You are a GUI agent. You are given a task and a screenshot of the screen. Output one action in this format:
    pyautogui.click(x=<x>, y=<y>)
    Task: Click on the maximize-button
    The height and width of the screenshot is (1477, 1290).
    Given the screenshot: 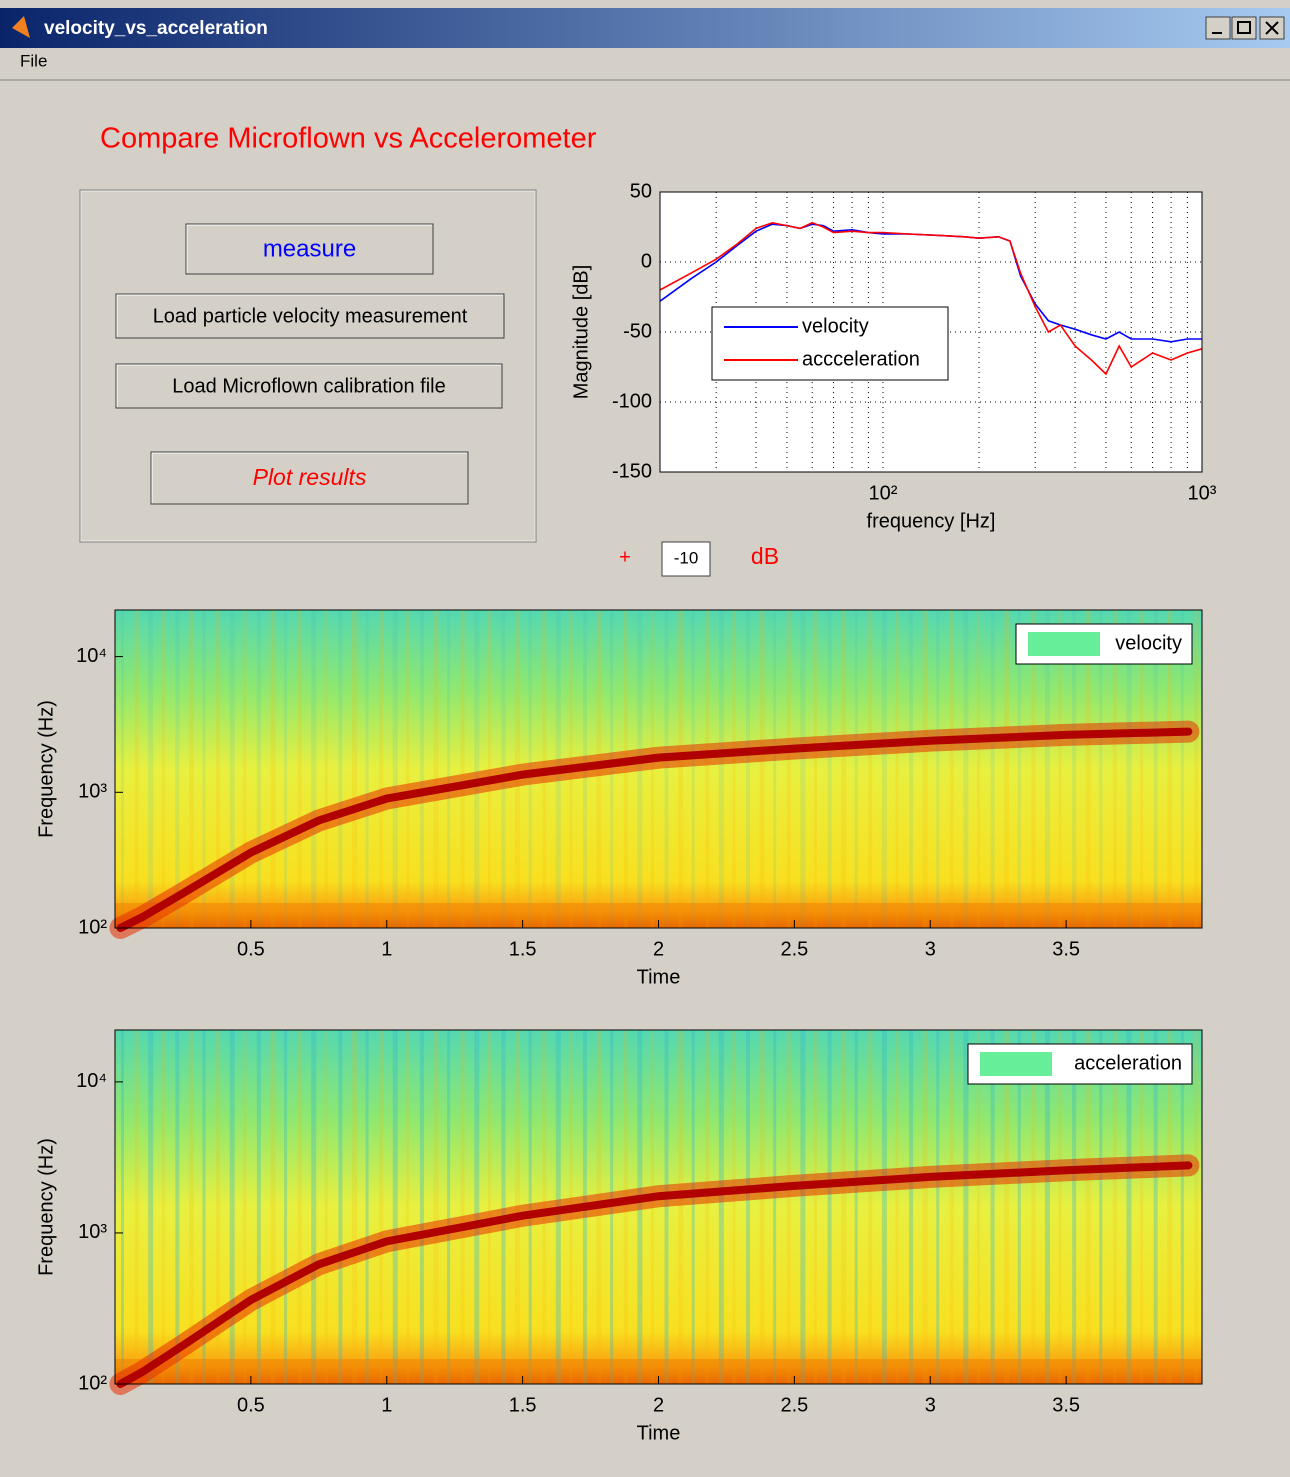 What is the action you would take?
    pyautogui.click(x=1244, y=28)
    